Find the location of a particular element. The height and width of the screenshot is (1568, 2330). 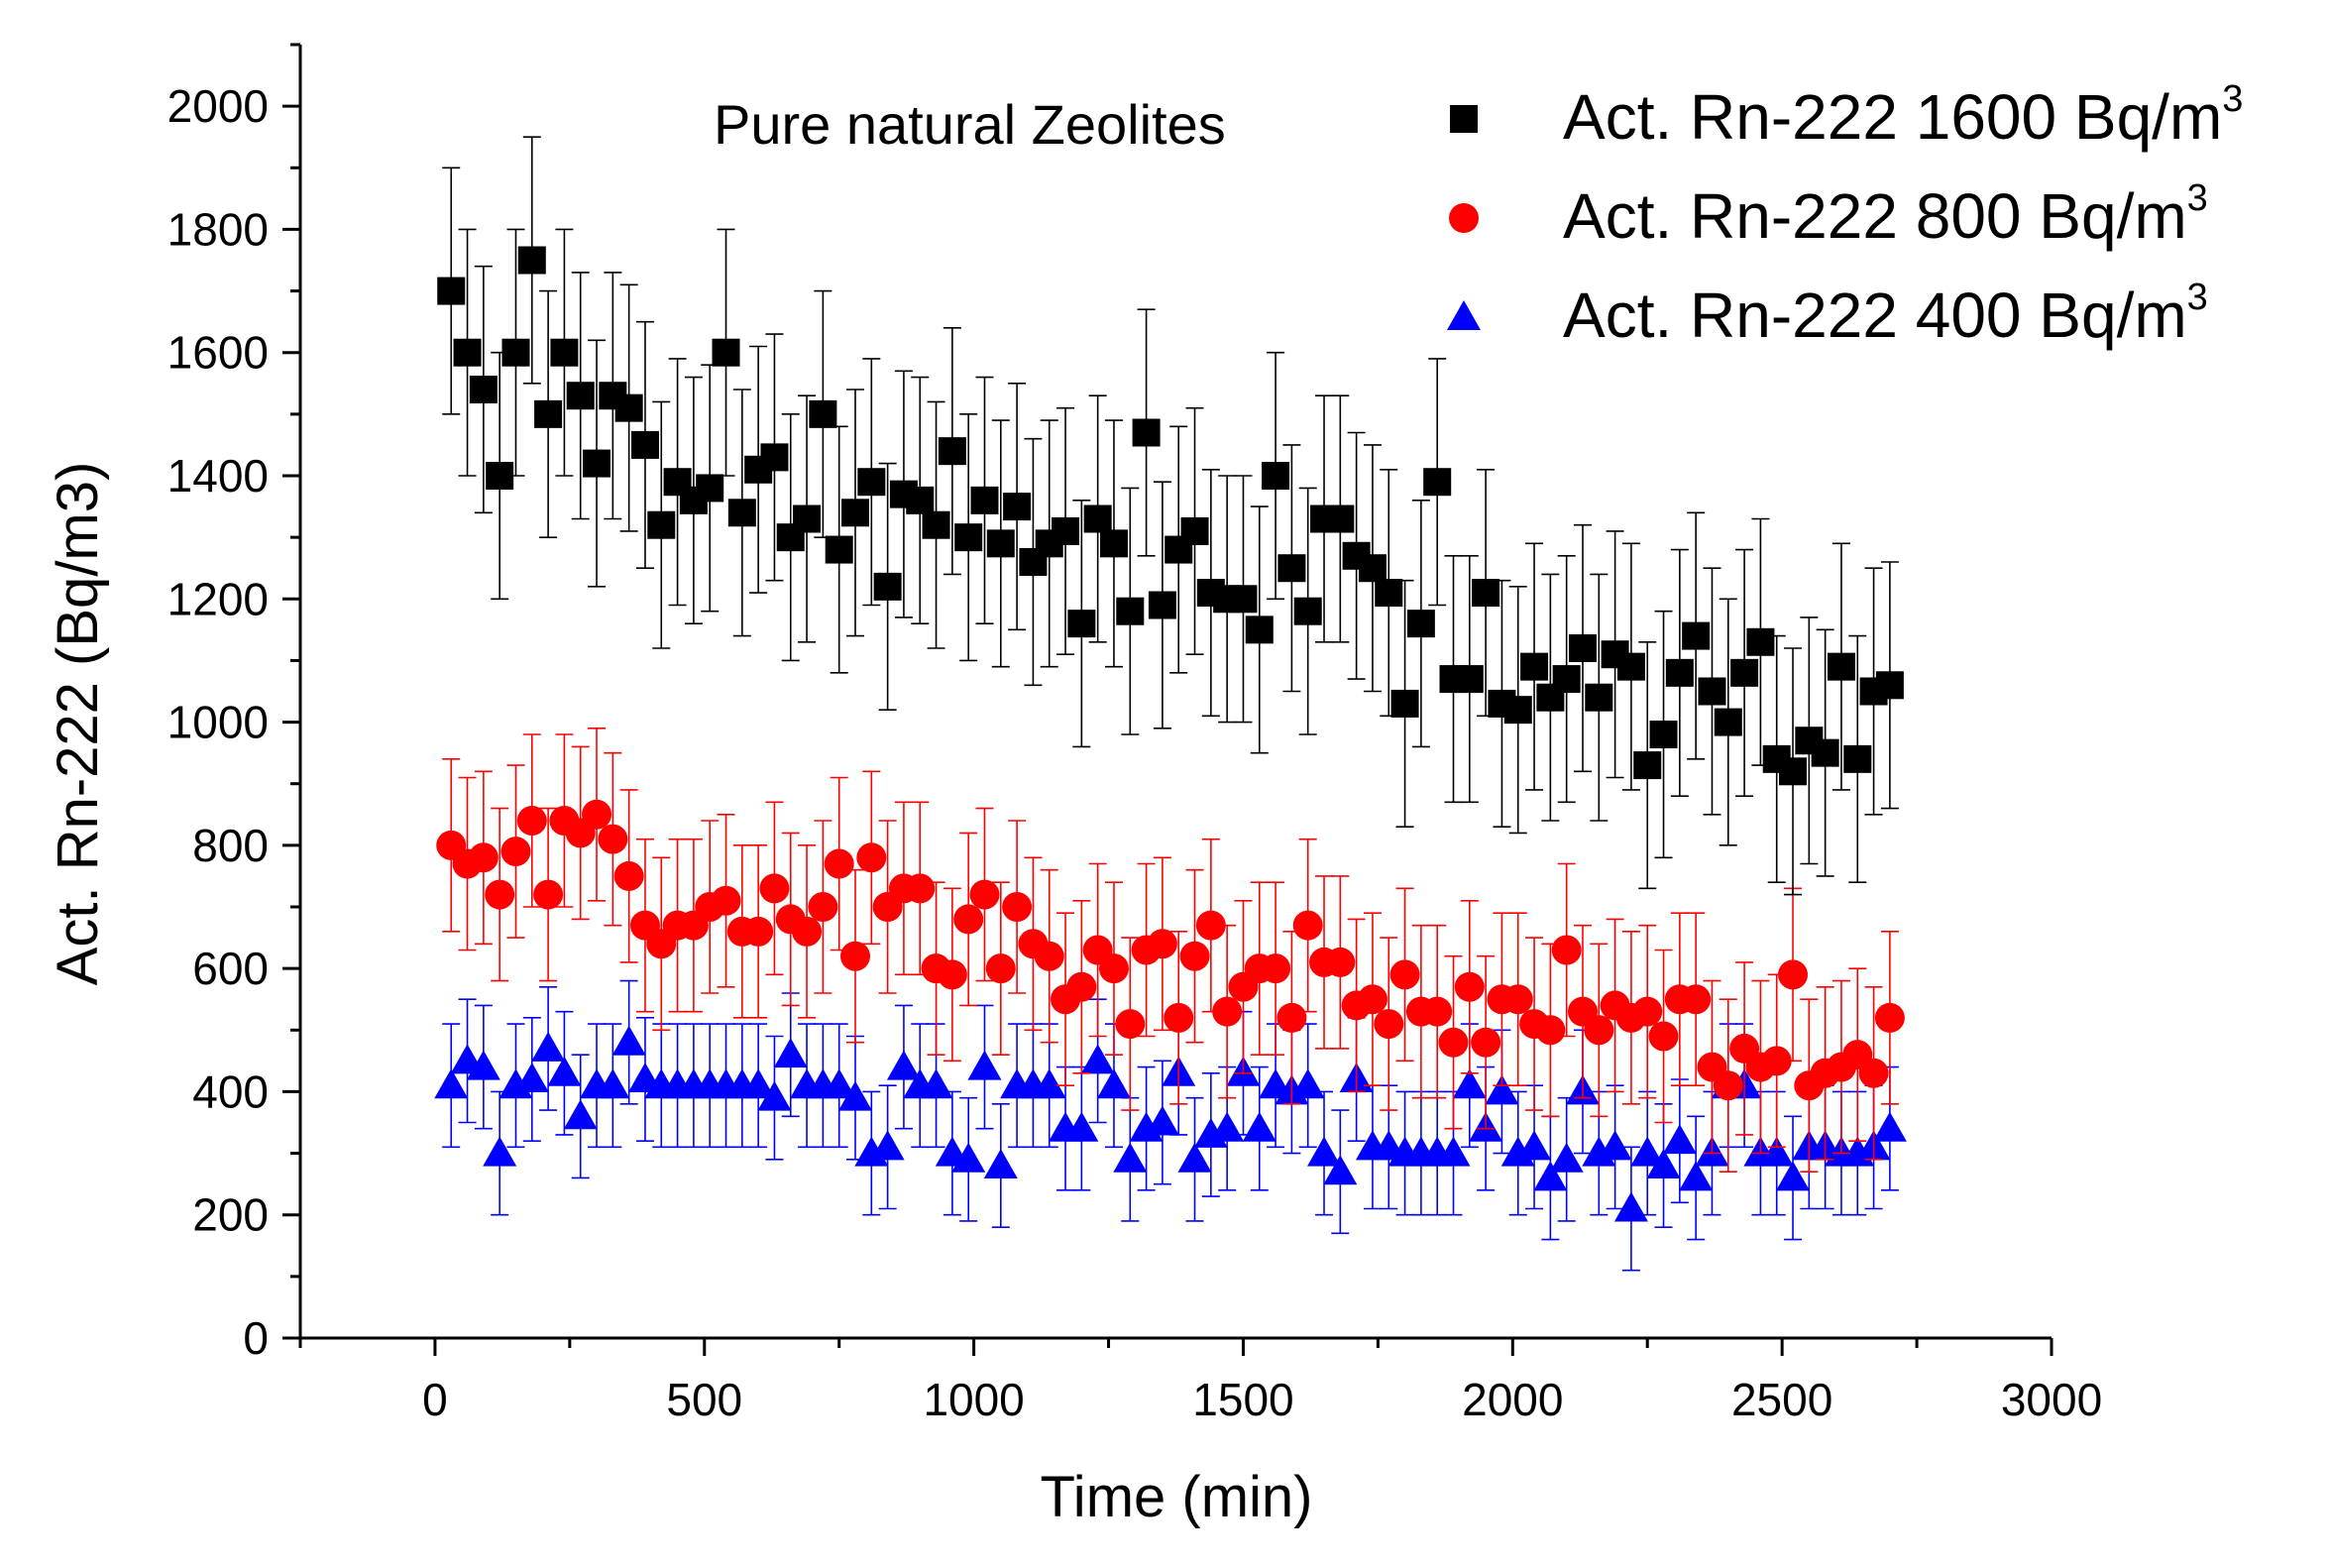

y-tick-label: 400 is located at coordinates (230, 1091).